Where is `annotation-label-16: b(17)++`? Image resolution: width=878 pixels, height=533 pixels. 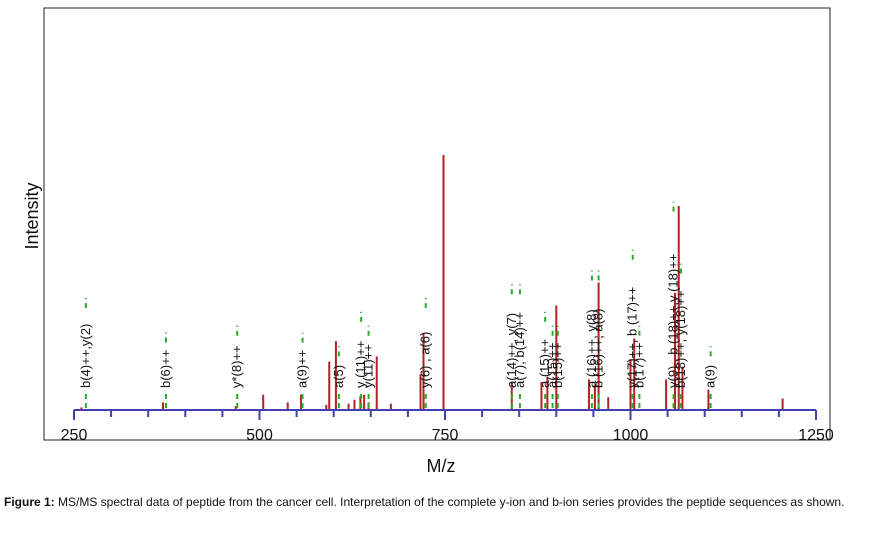 annotation-label-16: b(17)++ is located at coordinates (638, 365).